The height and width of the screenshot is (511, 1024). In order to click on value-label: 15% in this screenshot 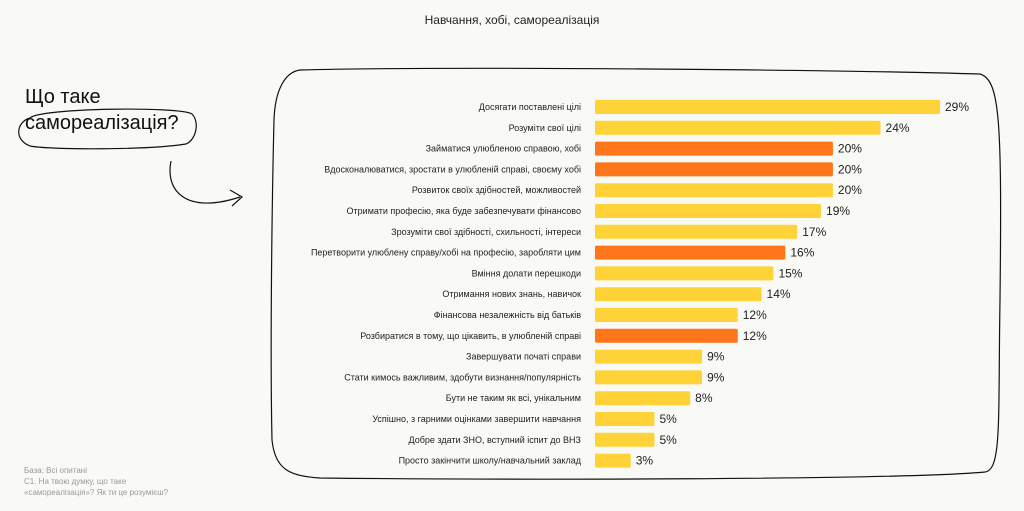, I will do `click(790, 273)`.